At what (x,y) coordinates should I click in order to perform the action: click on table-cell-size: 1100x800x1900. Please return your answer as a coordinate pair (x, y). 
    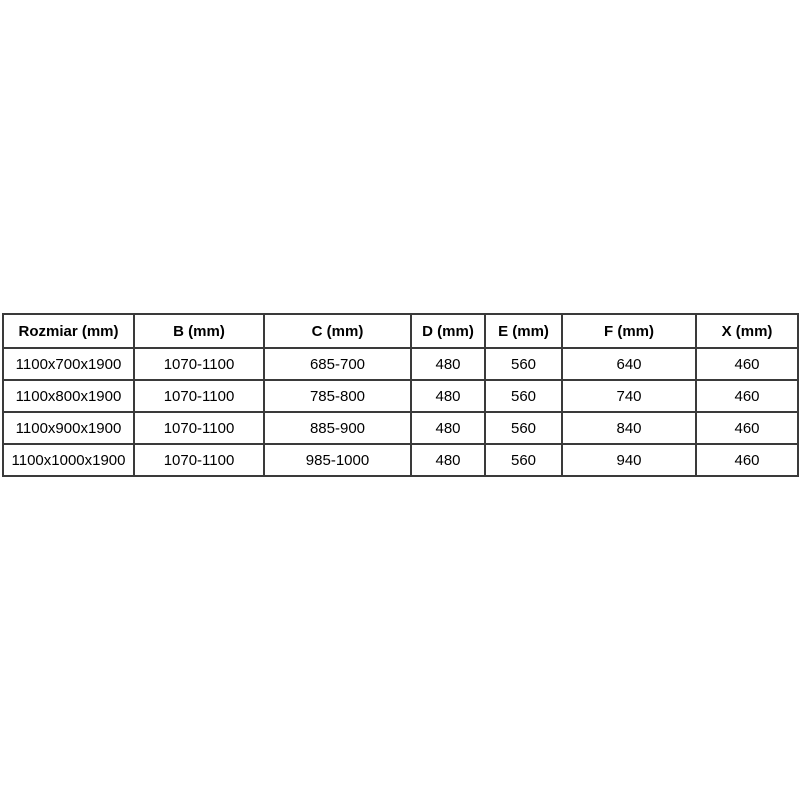
    Looking at the image, I should click on (68, 396).